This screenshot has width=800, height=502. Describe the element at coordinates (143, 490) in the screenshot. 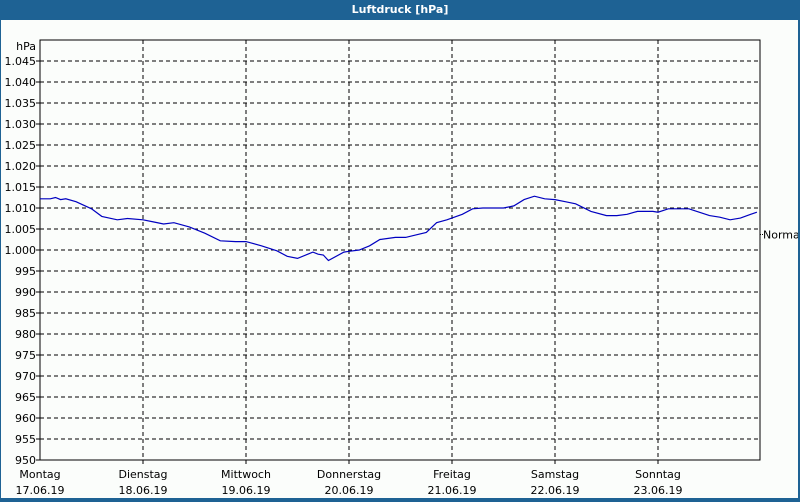

I see `x-date-label: 18.06.19` at that location.